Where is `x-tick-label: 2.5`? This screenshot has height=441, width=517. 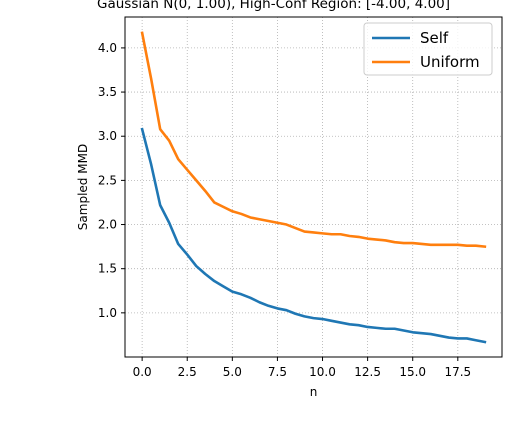 x-tick-label: 2.5 is located at coordinates (187, 372).